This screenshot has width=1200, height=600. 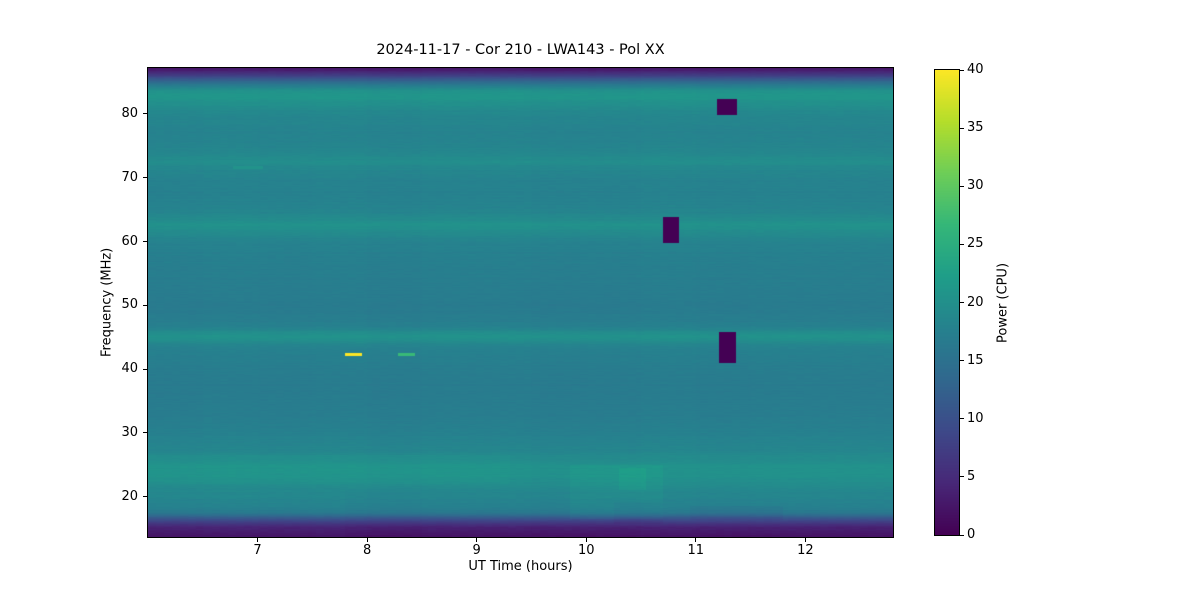 I want to click on colorbar-tick-label: 25, so click(x=975, y=244).